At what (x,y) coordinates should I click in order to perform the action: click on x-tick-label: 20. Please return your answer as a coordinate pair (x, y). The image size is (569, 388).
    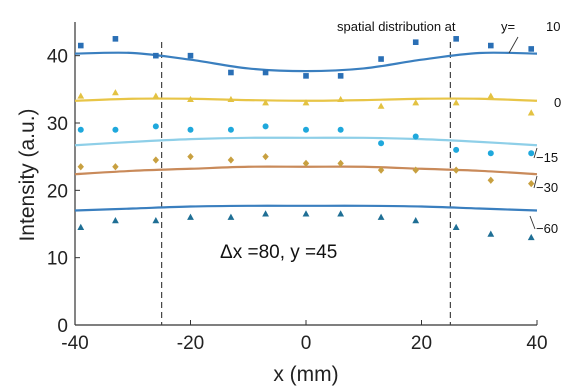
    Looking at the image, I should click on (421, 343).